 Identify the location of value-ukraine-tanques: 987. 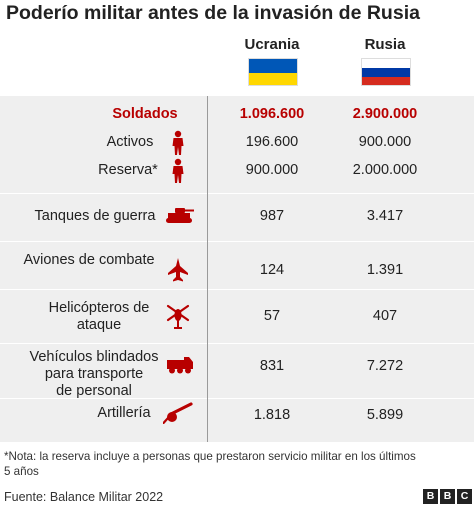
(272, 216).